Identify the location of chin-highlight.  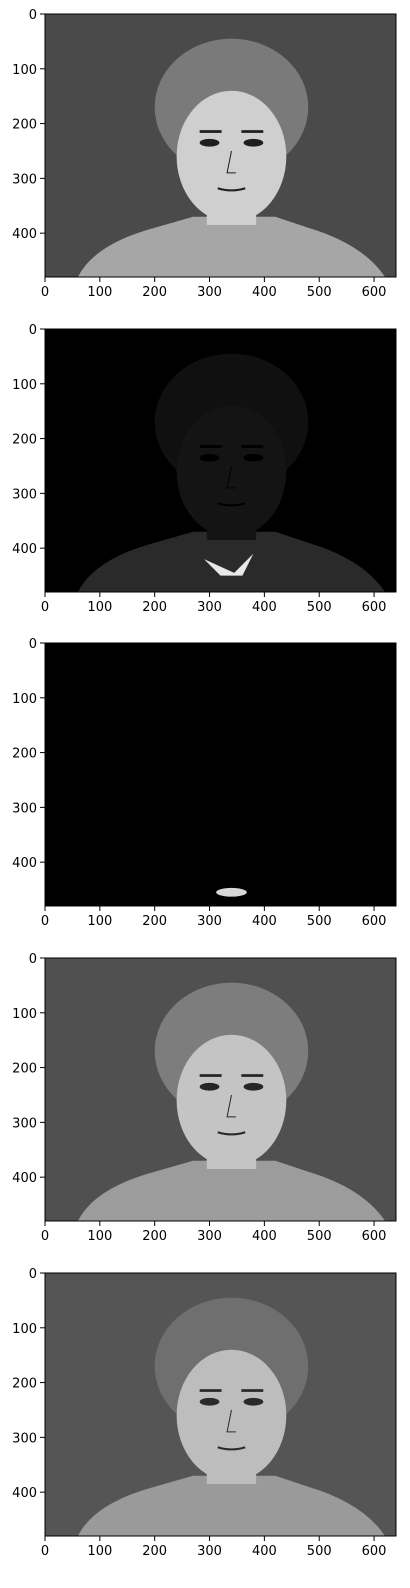
(231, 892).